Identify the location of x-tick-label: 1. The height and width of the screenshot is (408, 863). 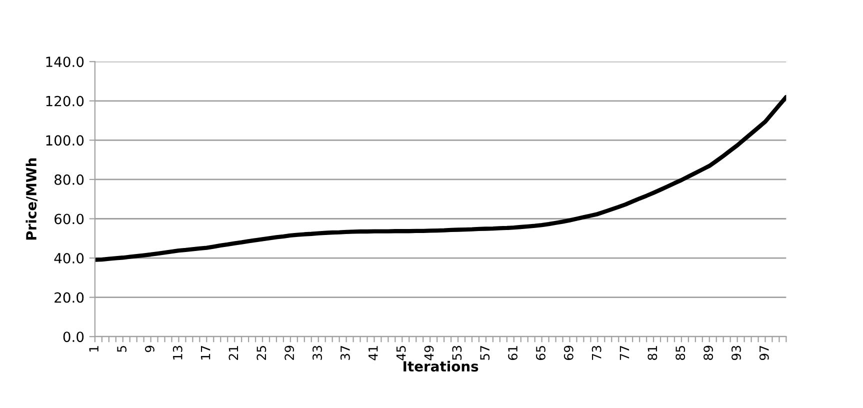
(93, 349).